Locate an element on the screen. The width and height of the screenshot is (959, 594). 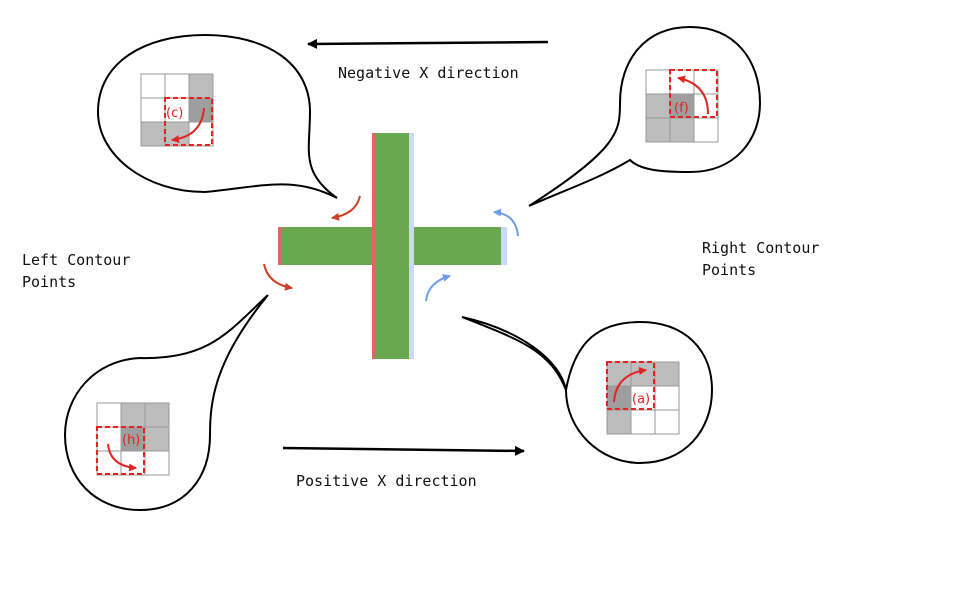
left-contour-label-line2: Points is located at coordinates (49, 282).